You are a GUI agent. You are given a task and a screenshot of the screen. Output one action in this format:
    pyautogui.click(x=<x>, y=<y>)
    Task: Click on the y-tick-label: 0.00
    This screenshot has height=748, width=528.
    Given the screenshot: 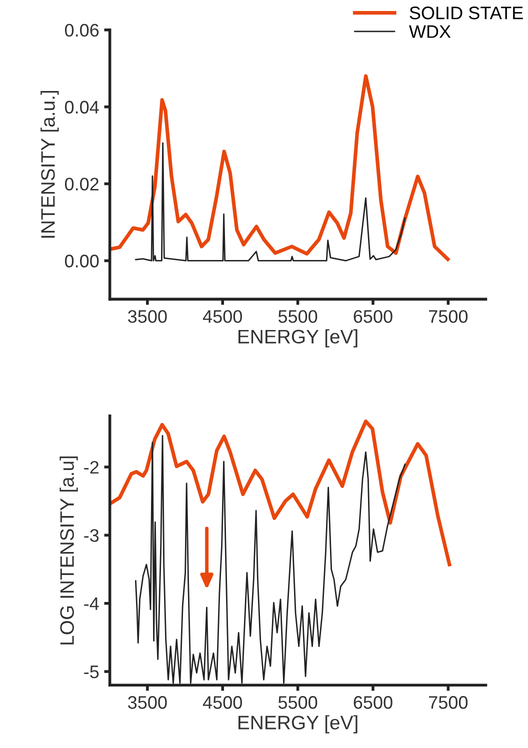 What is the action you would take?
    pyautogui.click(x=81, y=261)
    